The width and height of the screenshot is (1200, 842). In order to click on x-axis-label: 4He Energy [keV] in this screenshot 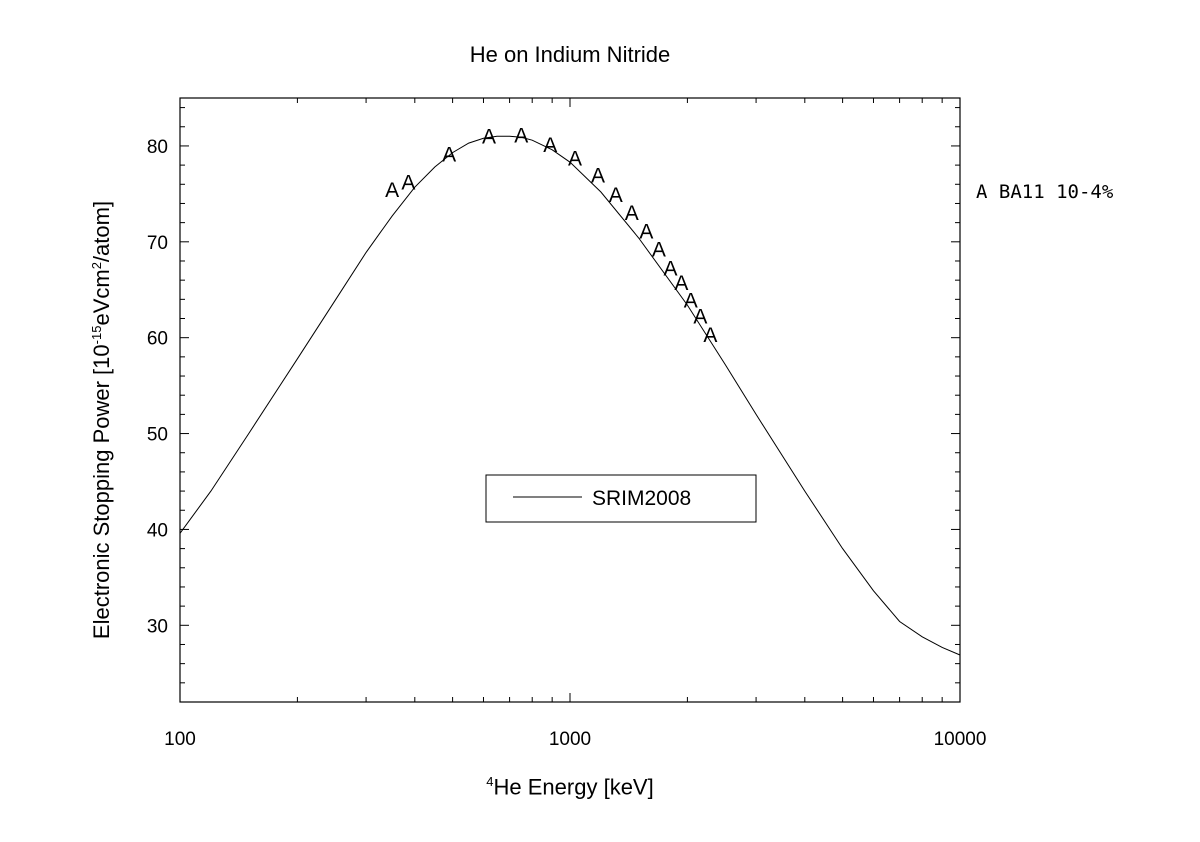, I will do `click(569, 787)`.